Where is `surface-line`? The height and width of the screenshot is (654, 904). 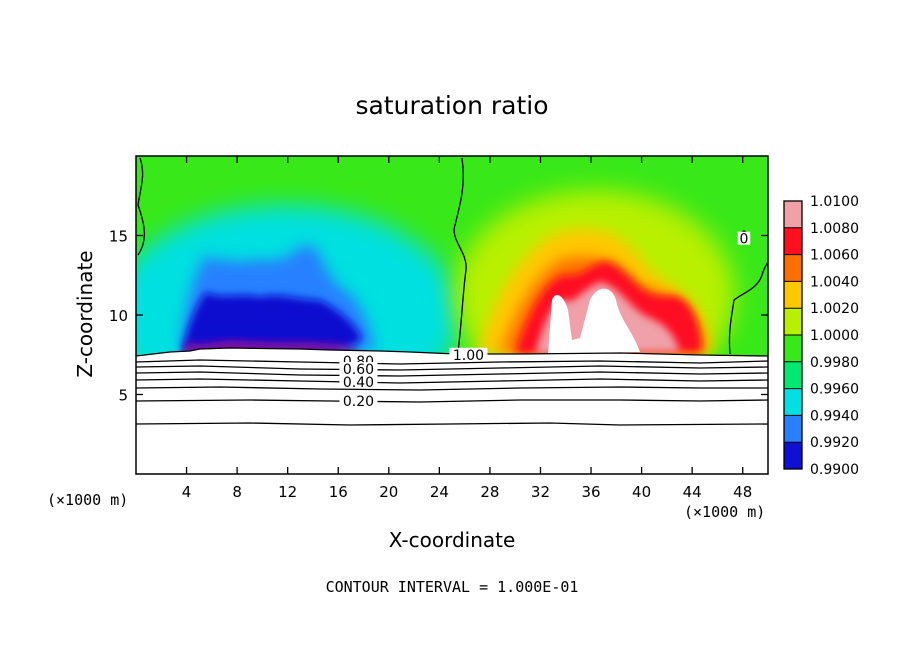
surface-line is located at coordinates (452, 352).